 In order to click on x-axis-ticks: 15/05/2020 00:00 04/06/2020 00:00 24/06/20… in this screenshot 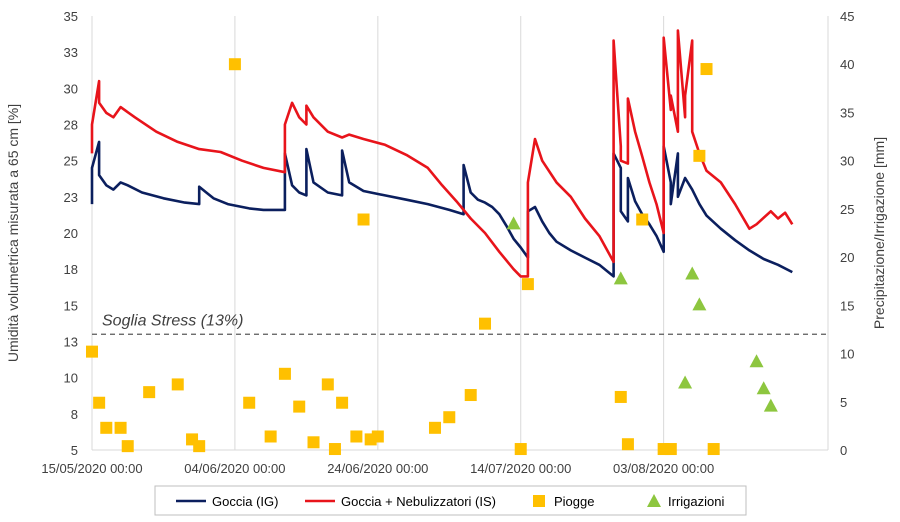, I will do `click(377, 468)`.